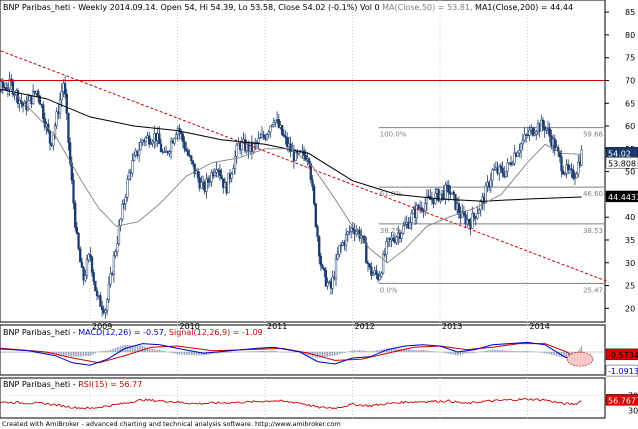  What do you see at coordinates (623, 400) in the screenshot?
I see `rsi-badge: 56.7677` at bounding box center [623, 400].